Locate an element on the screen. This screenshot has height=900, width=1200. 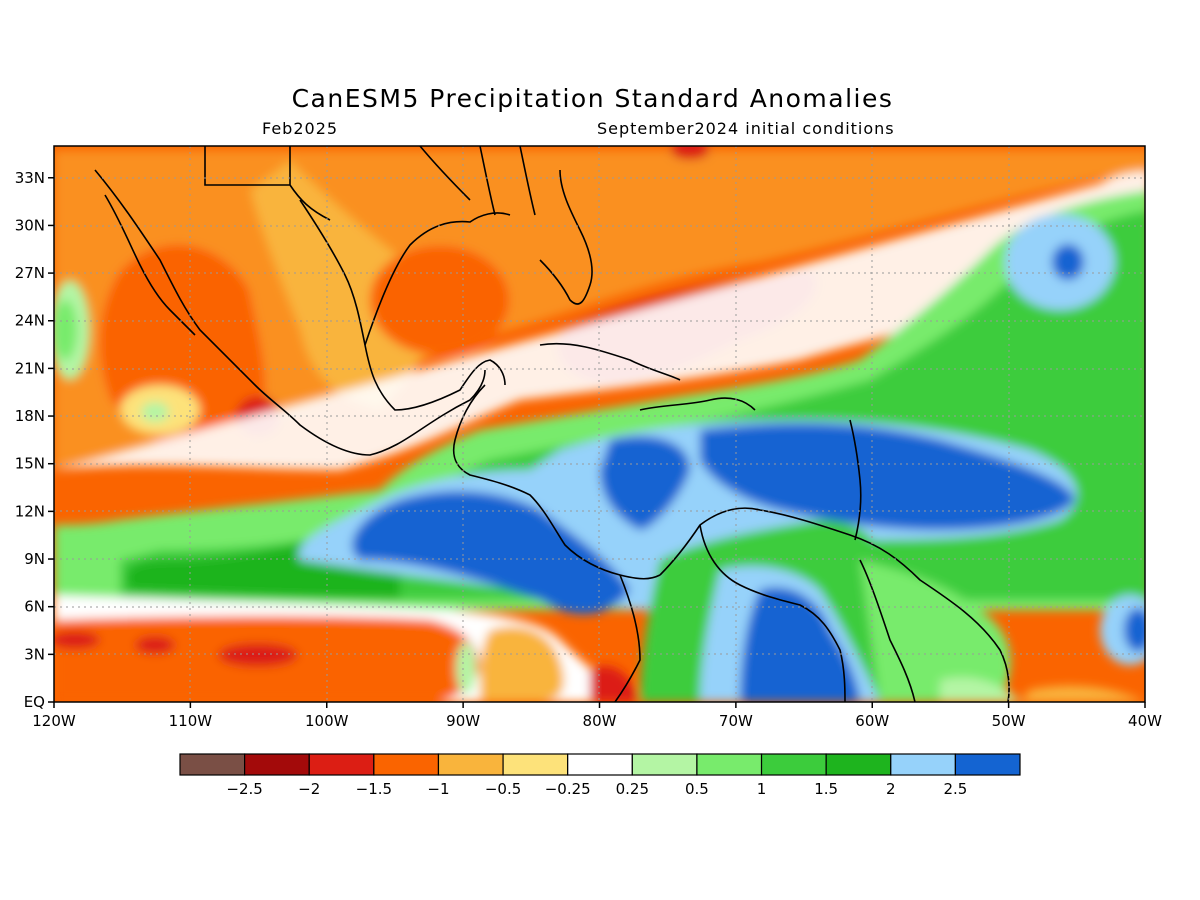
x-tick-label: 40W is located at coordinates (1145, 721).